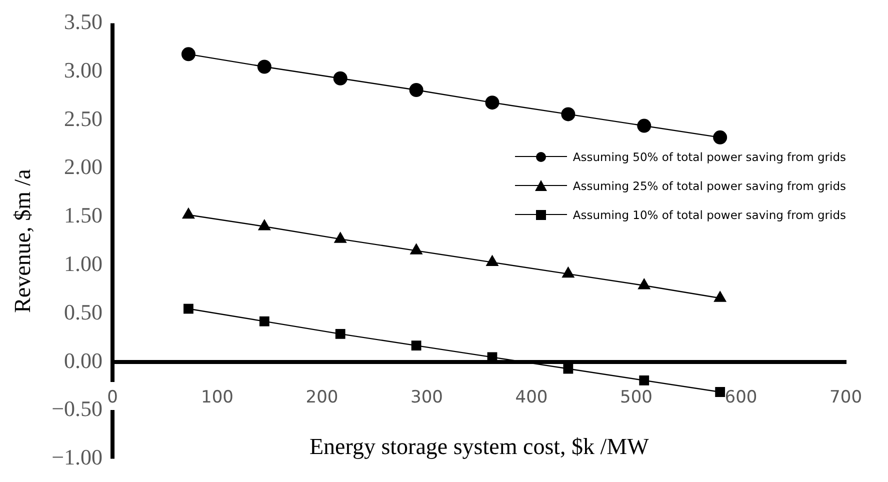 The width and height of the screenshot is (888, 482). Describe the element at coordinates (709, 215) in the screenshot. I see `legend-label: Assuming 10% of total power saving from grids` at that location.